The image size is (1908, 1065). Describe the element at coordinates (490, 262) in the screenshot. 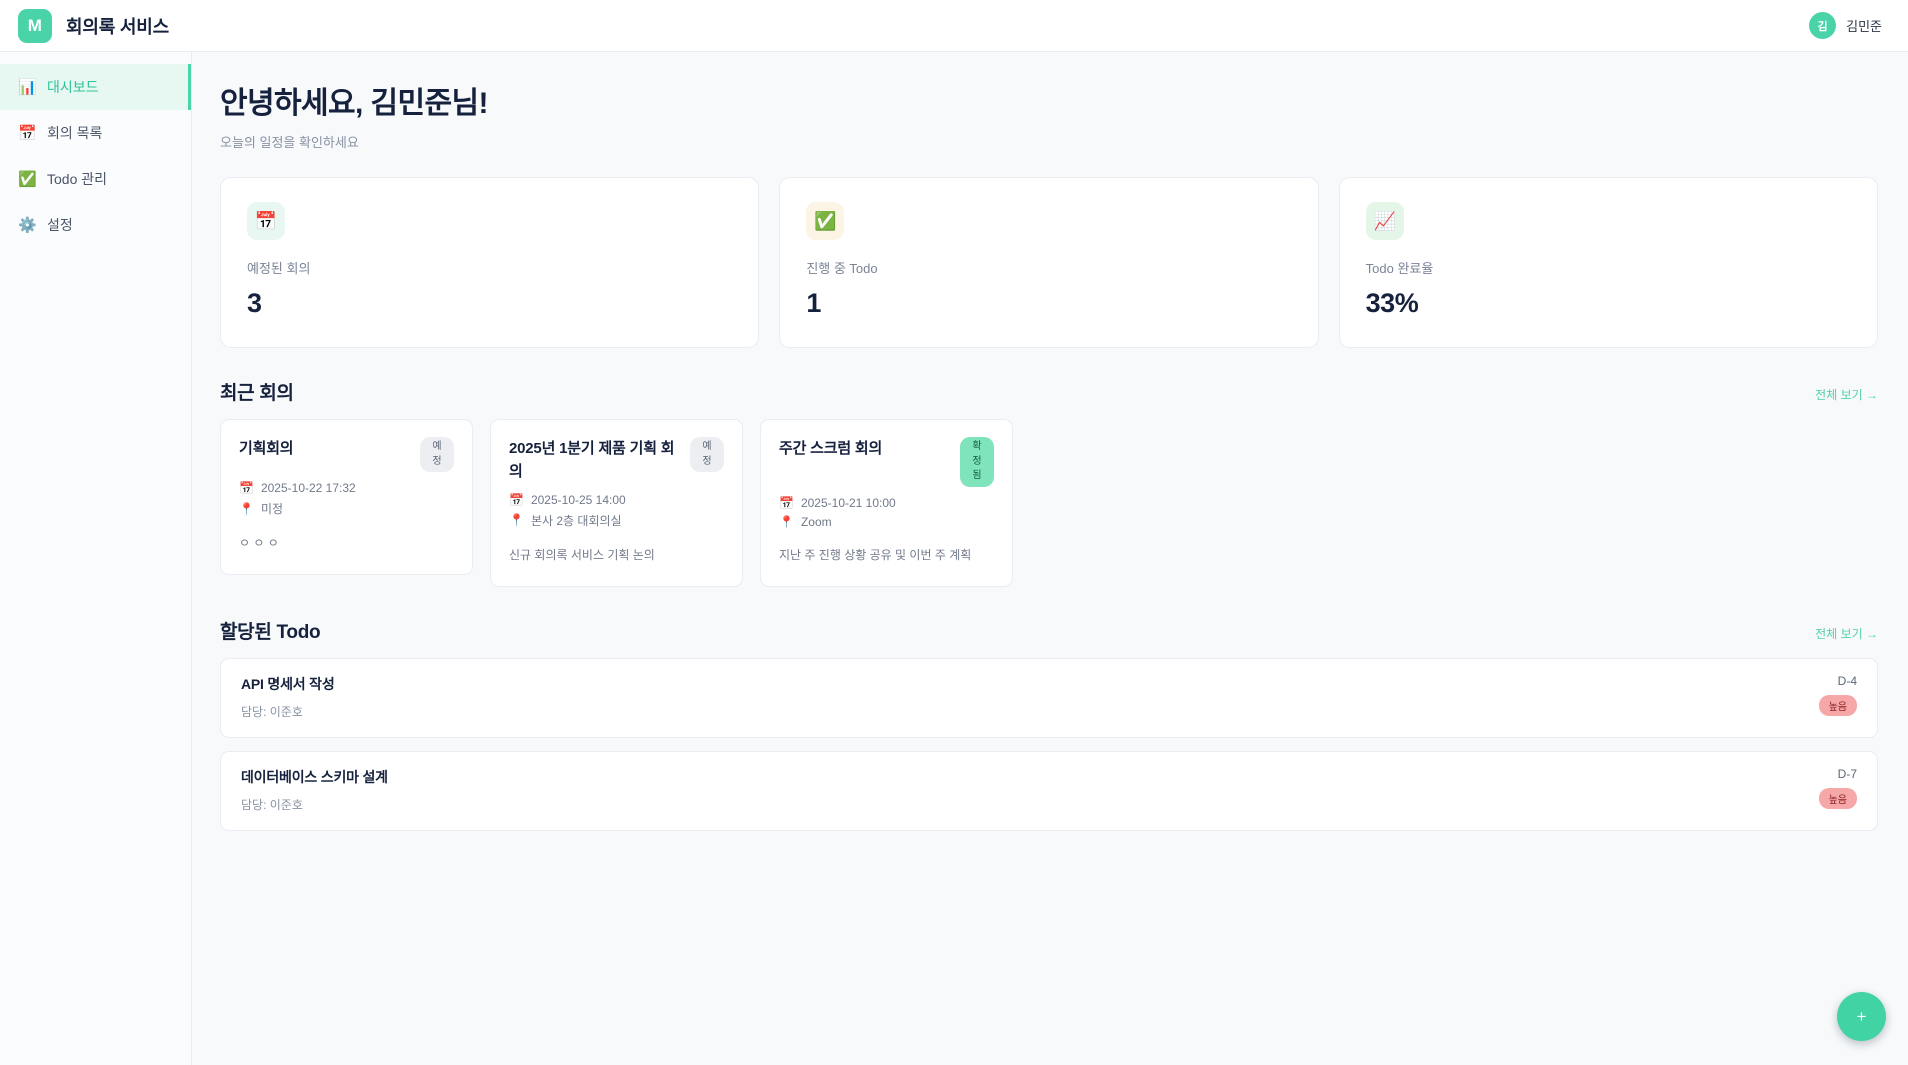

I see `stat-card-meetings: 📅 예정된 회의 3` at that location.